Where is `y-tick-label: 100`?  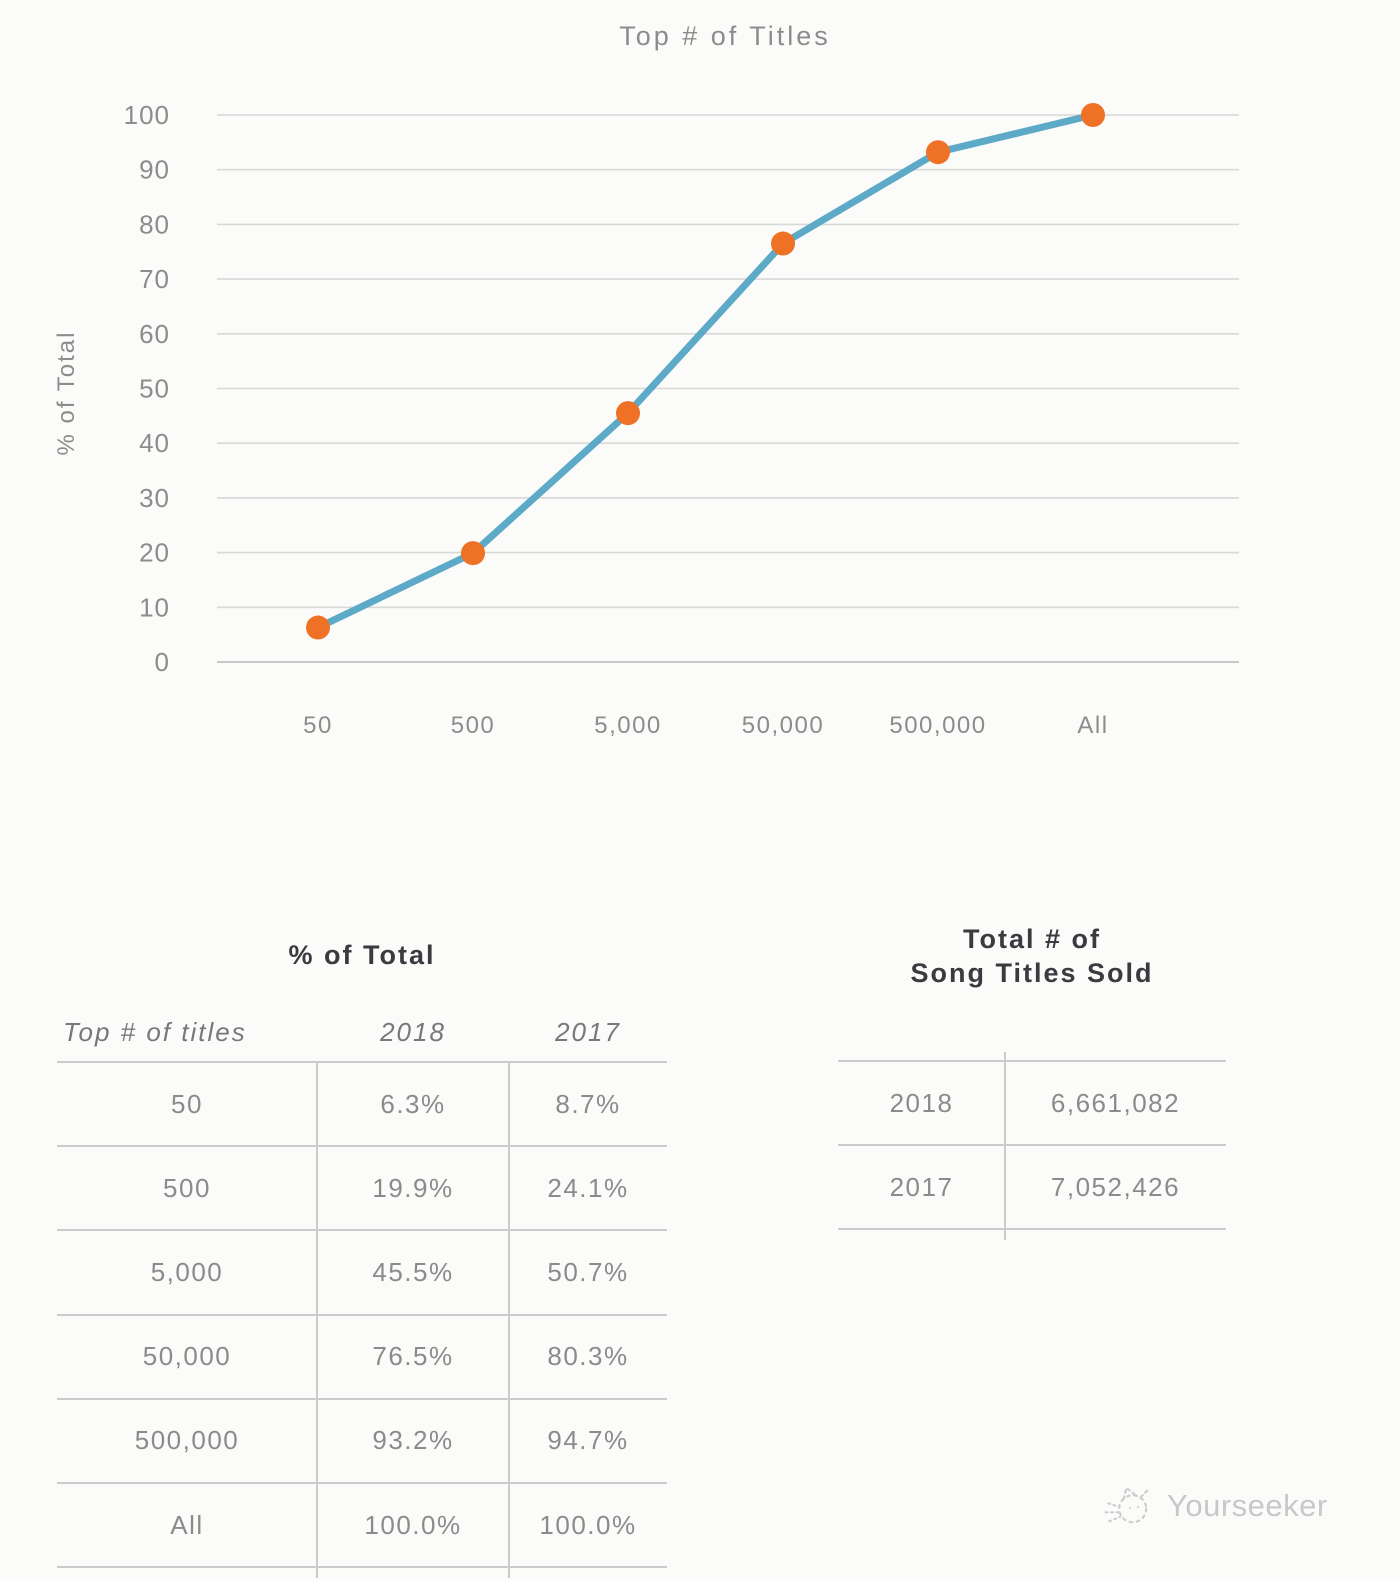 y-tick-label: 100 is located at coordinates (147, 115).